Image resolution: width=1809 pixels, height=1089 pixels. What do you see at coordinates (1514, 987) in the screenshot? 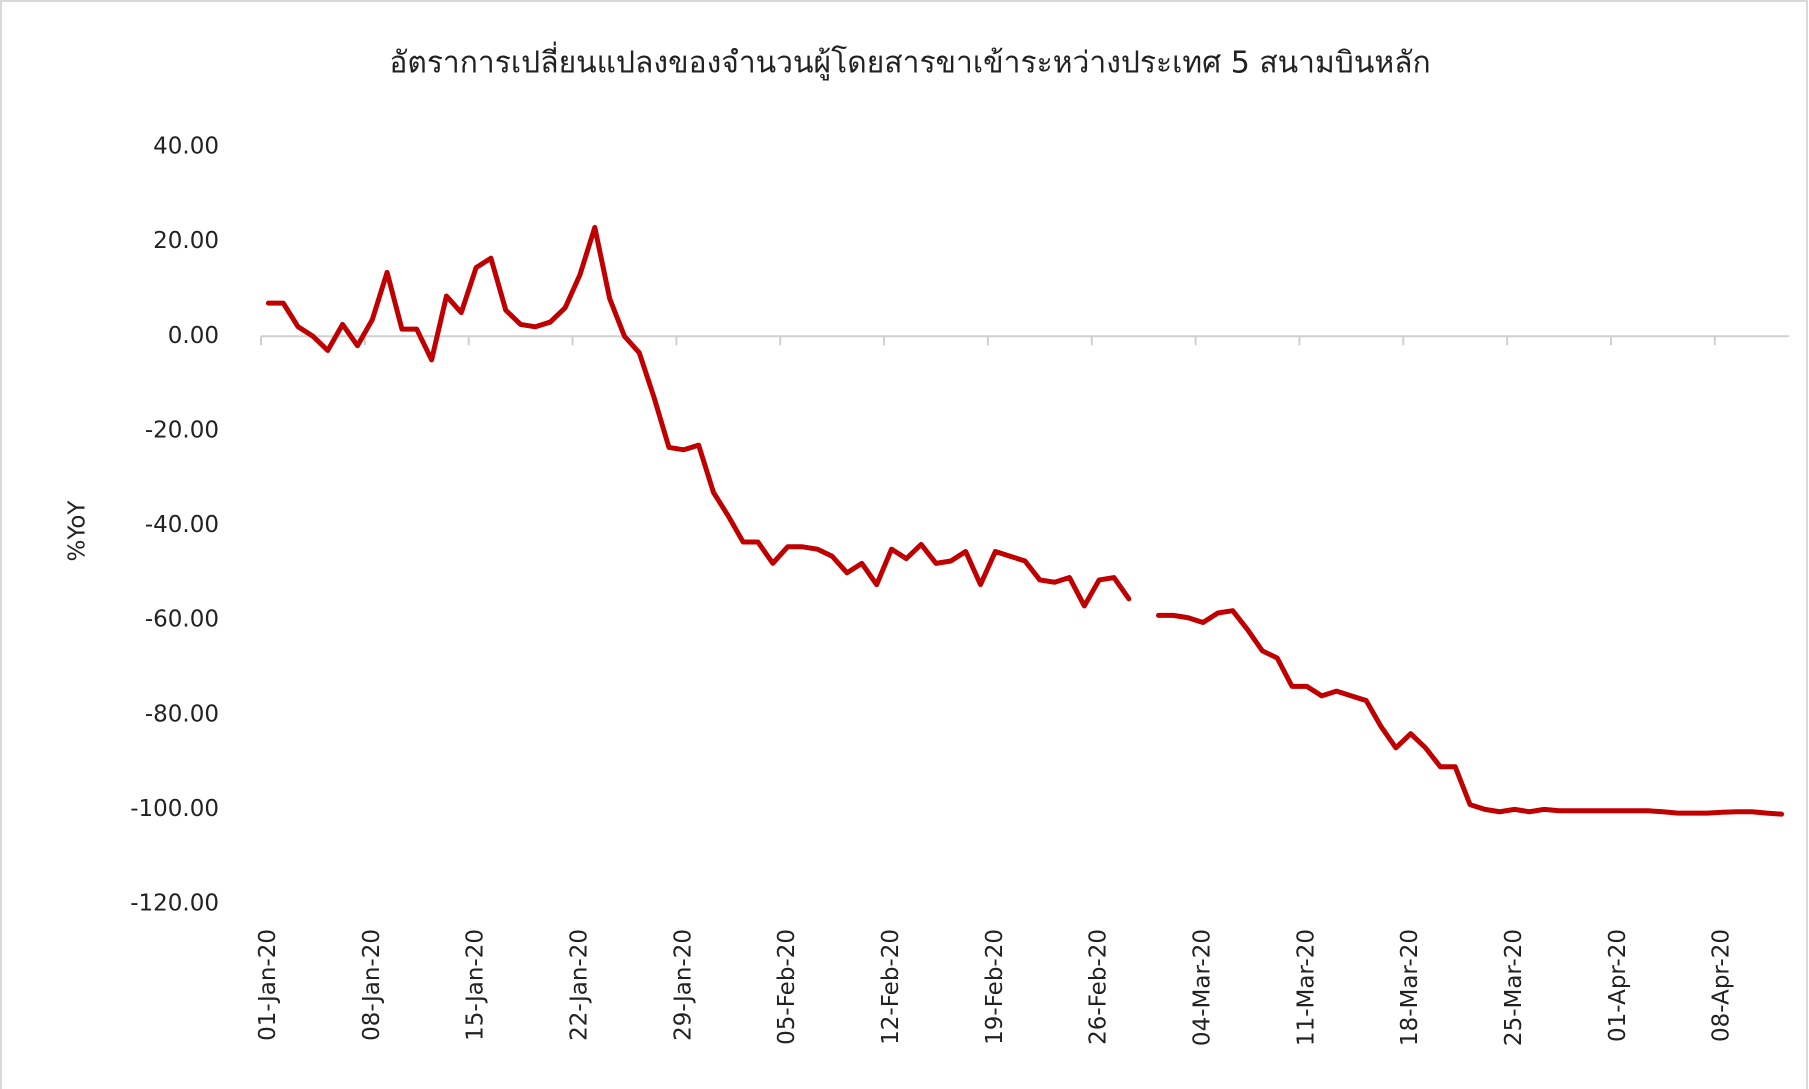
I see `x-tick-label: 25-Mar-20` at bounding box center [1514, 987].